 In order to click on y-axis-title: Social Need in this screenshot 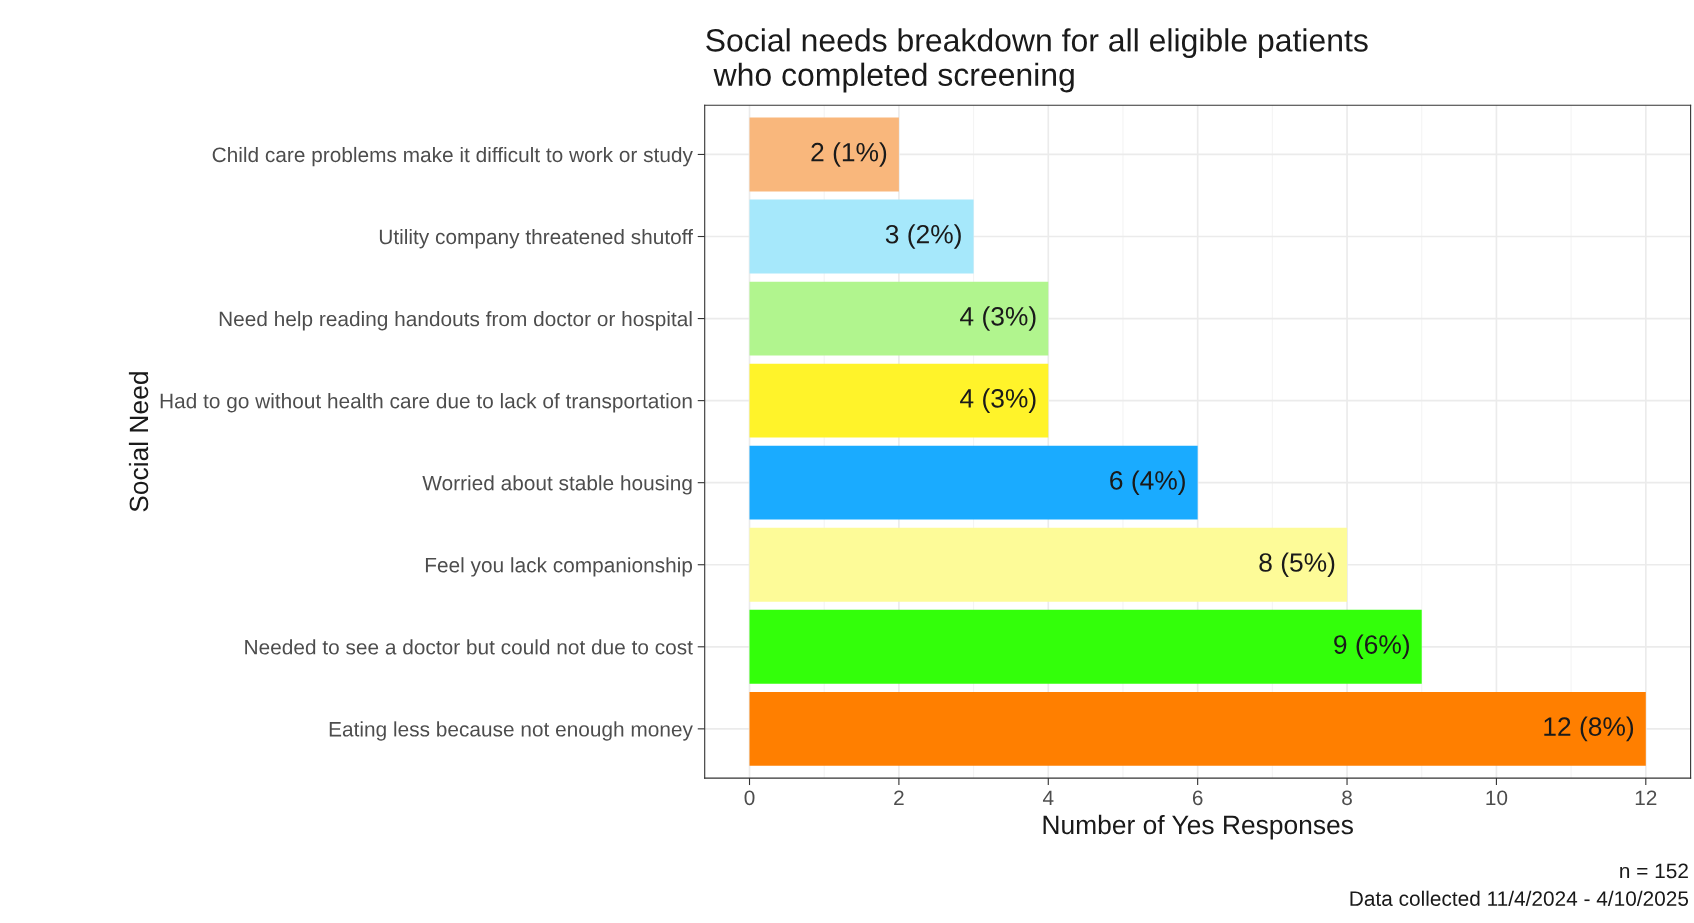, I will do `click(138, 442)`.